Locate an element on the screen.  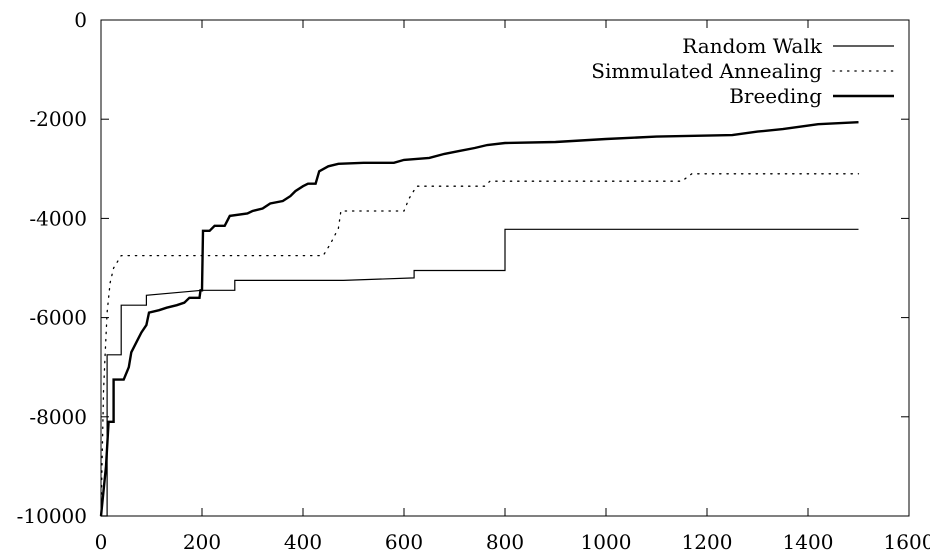
y-tick-label: -4000 is located at coordinates (58, 218).